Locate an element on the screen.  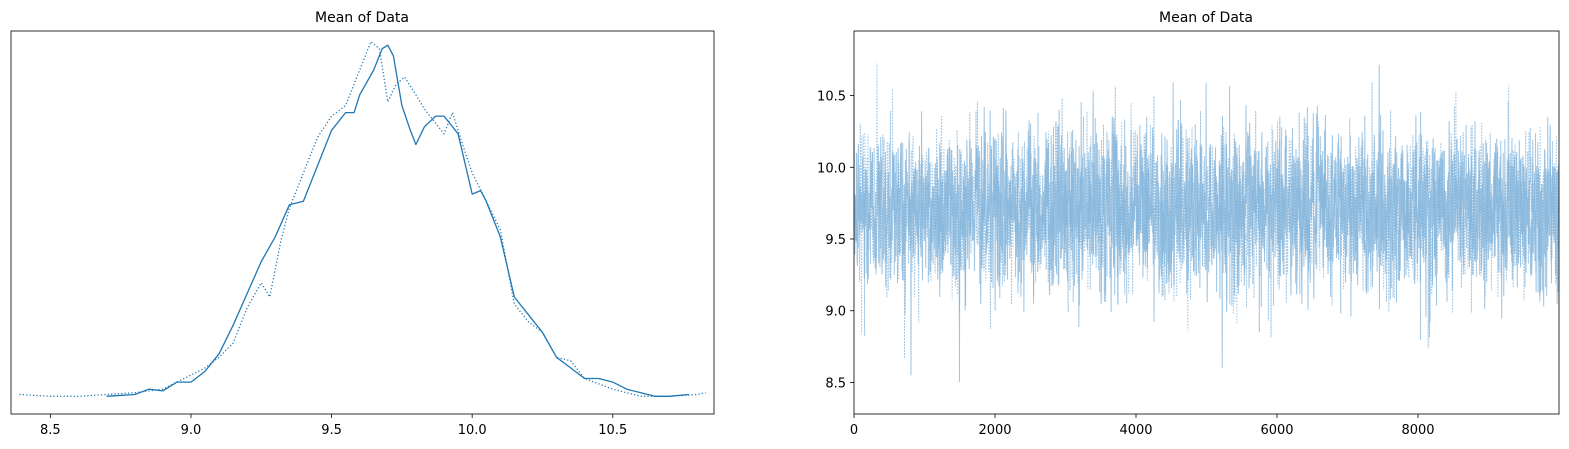
density-x-tick-label: 10.0 is located at coordinates (472, 430).